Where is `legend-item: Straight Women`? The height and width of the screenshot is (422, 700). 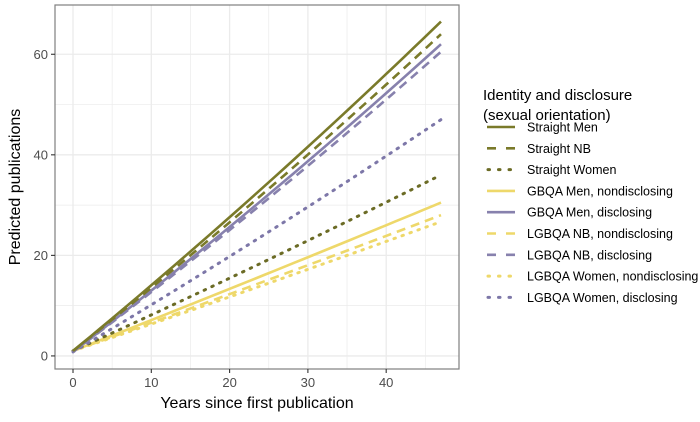 legend-item: Straight Women is located at coordinates (551, 170).